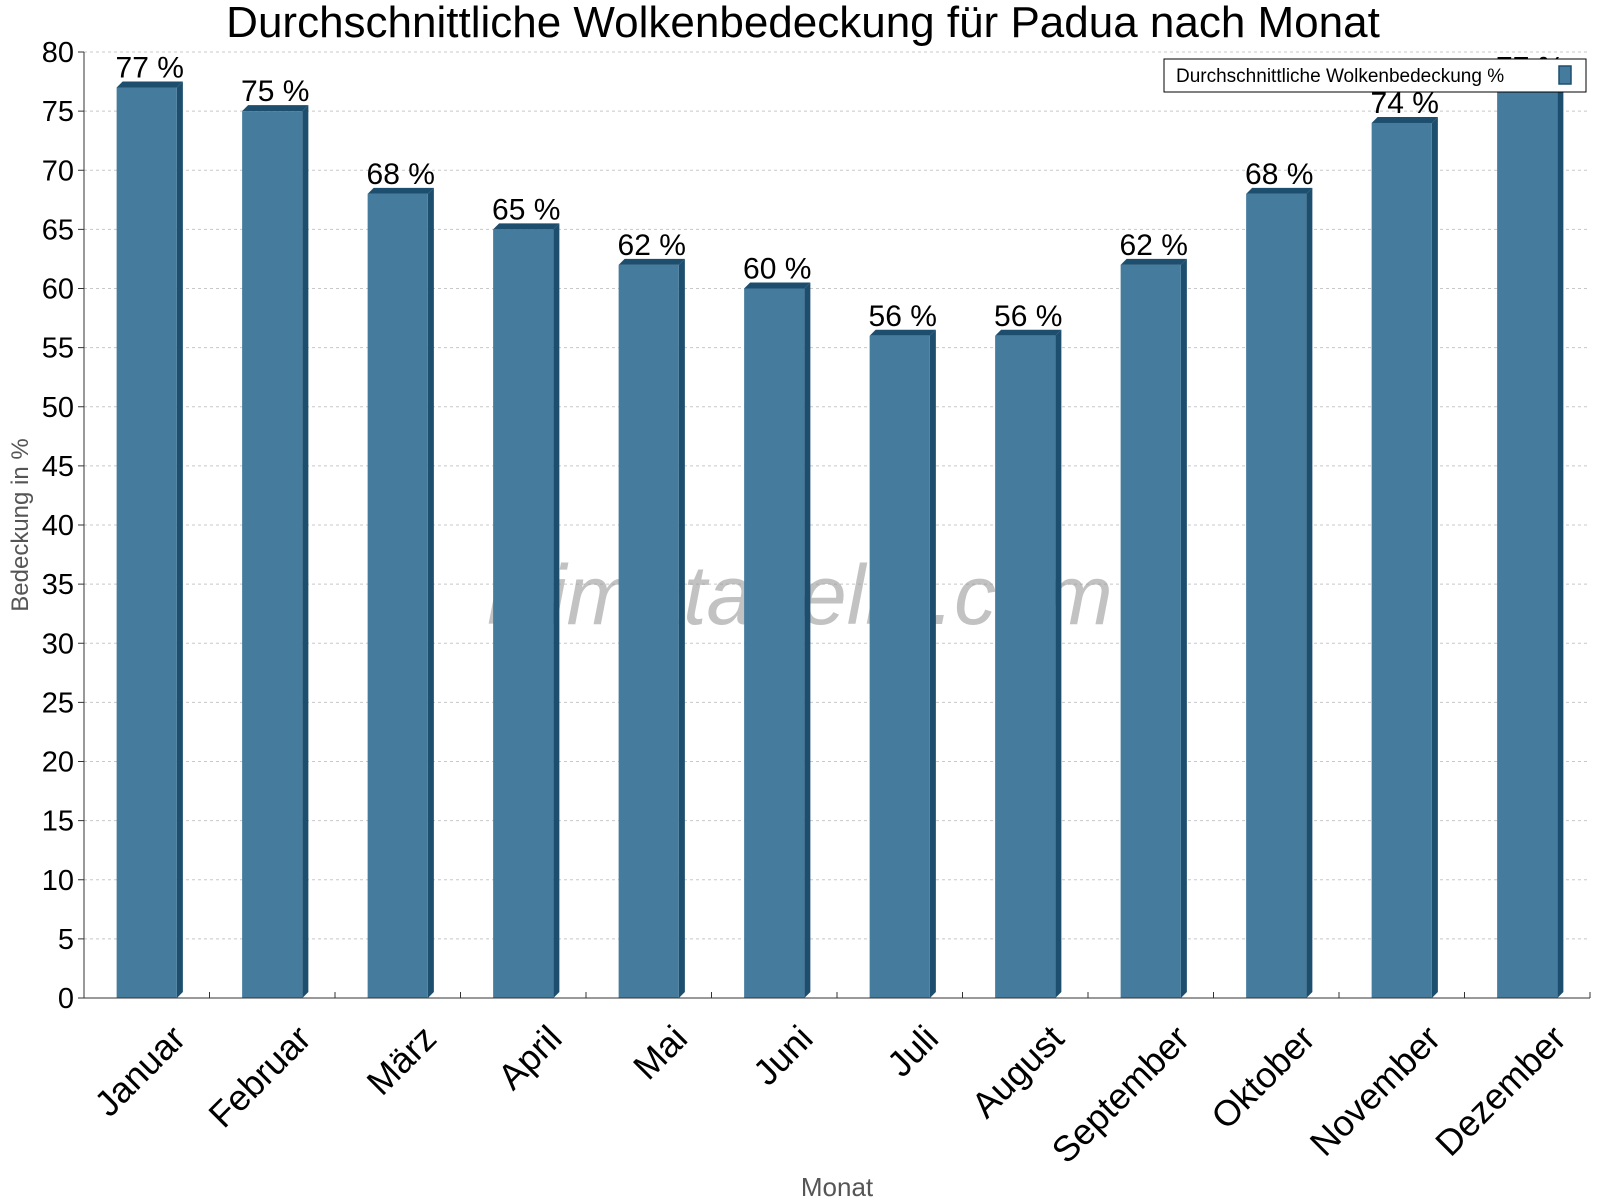  I want to click on y-tick-label: 0, so click(66, 999).